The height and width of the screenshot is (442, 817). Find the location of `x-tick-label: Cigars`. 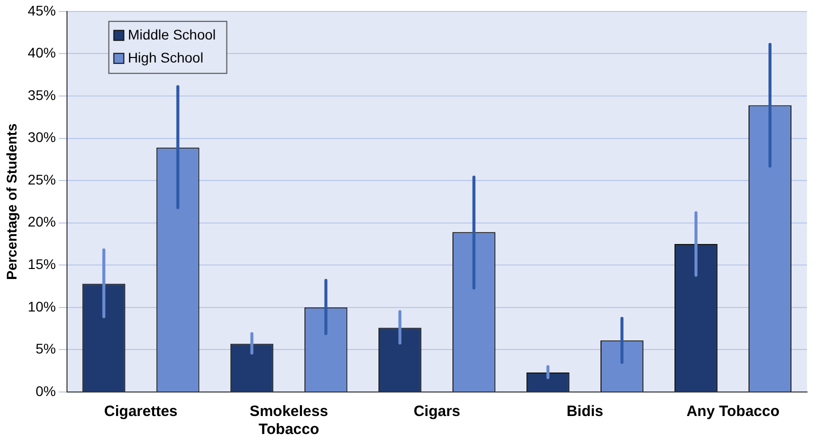

x-tick-label: Cigars is located at coordinates (437, 411).